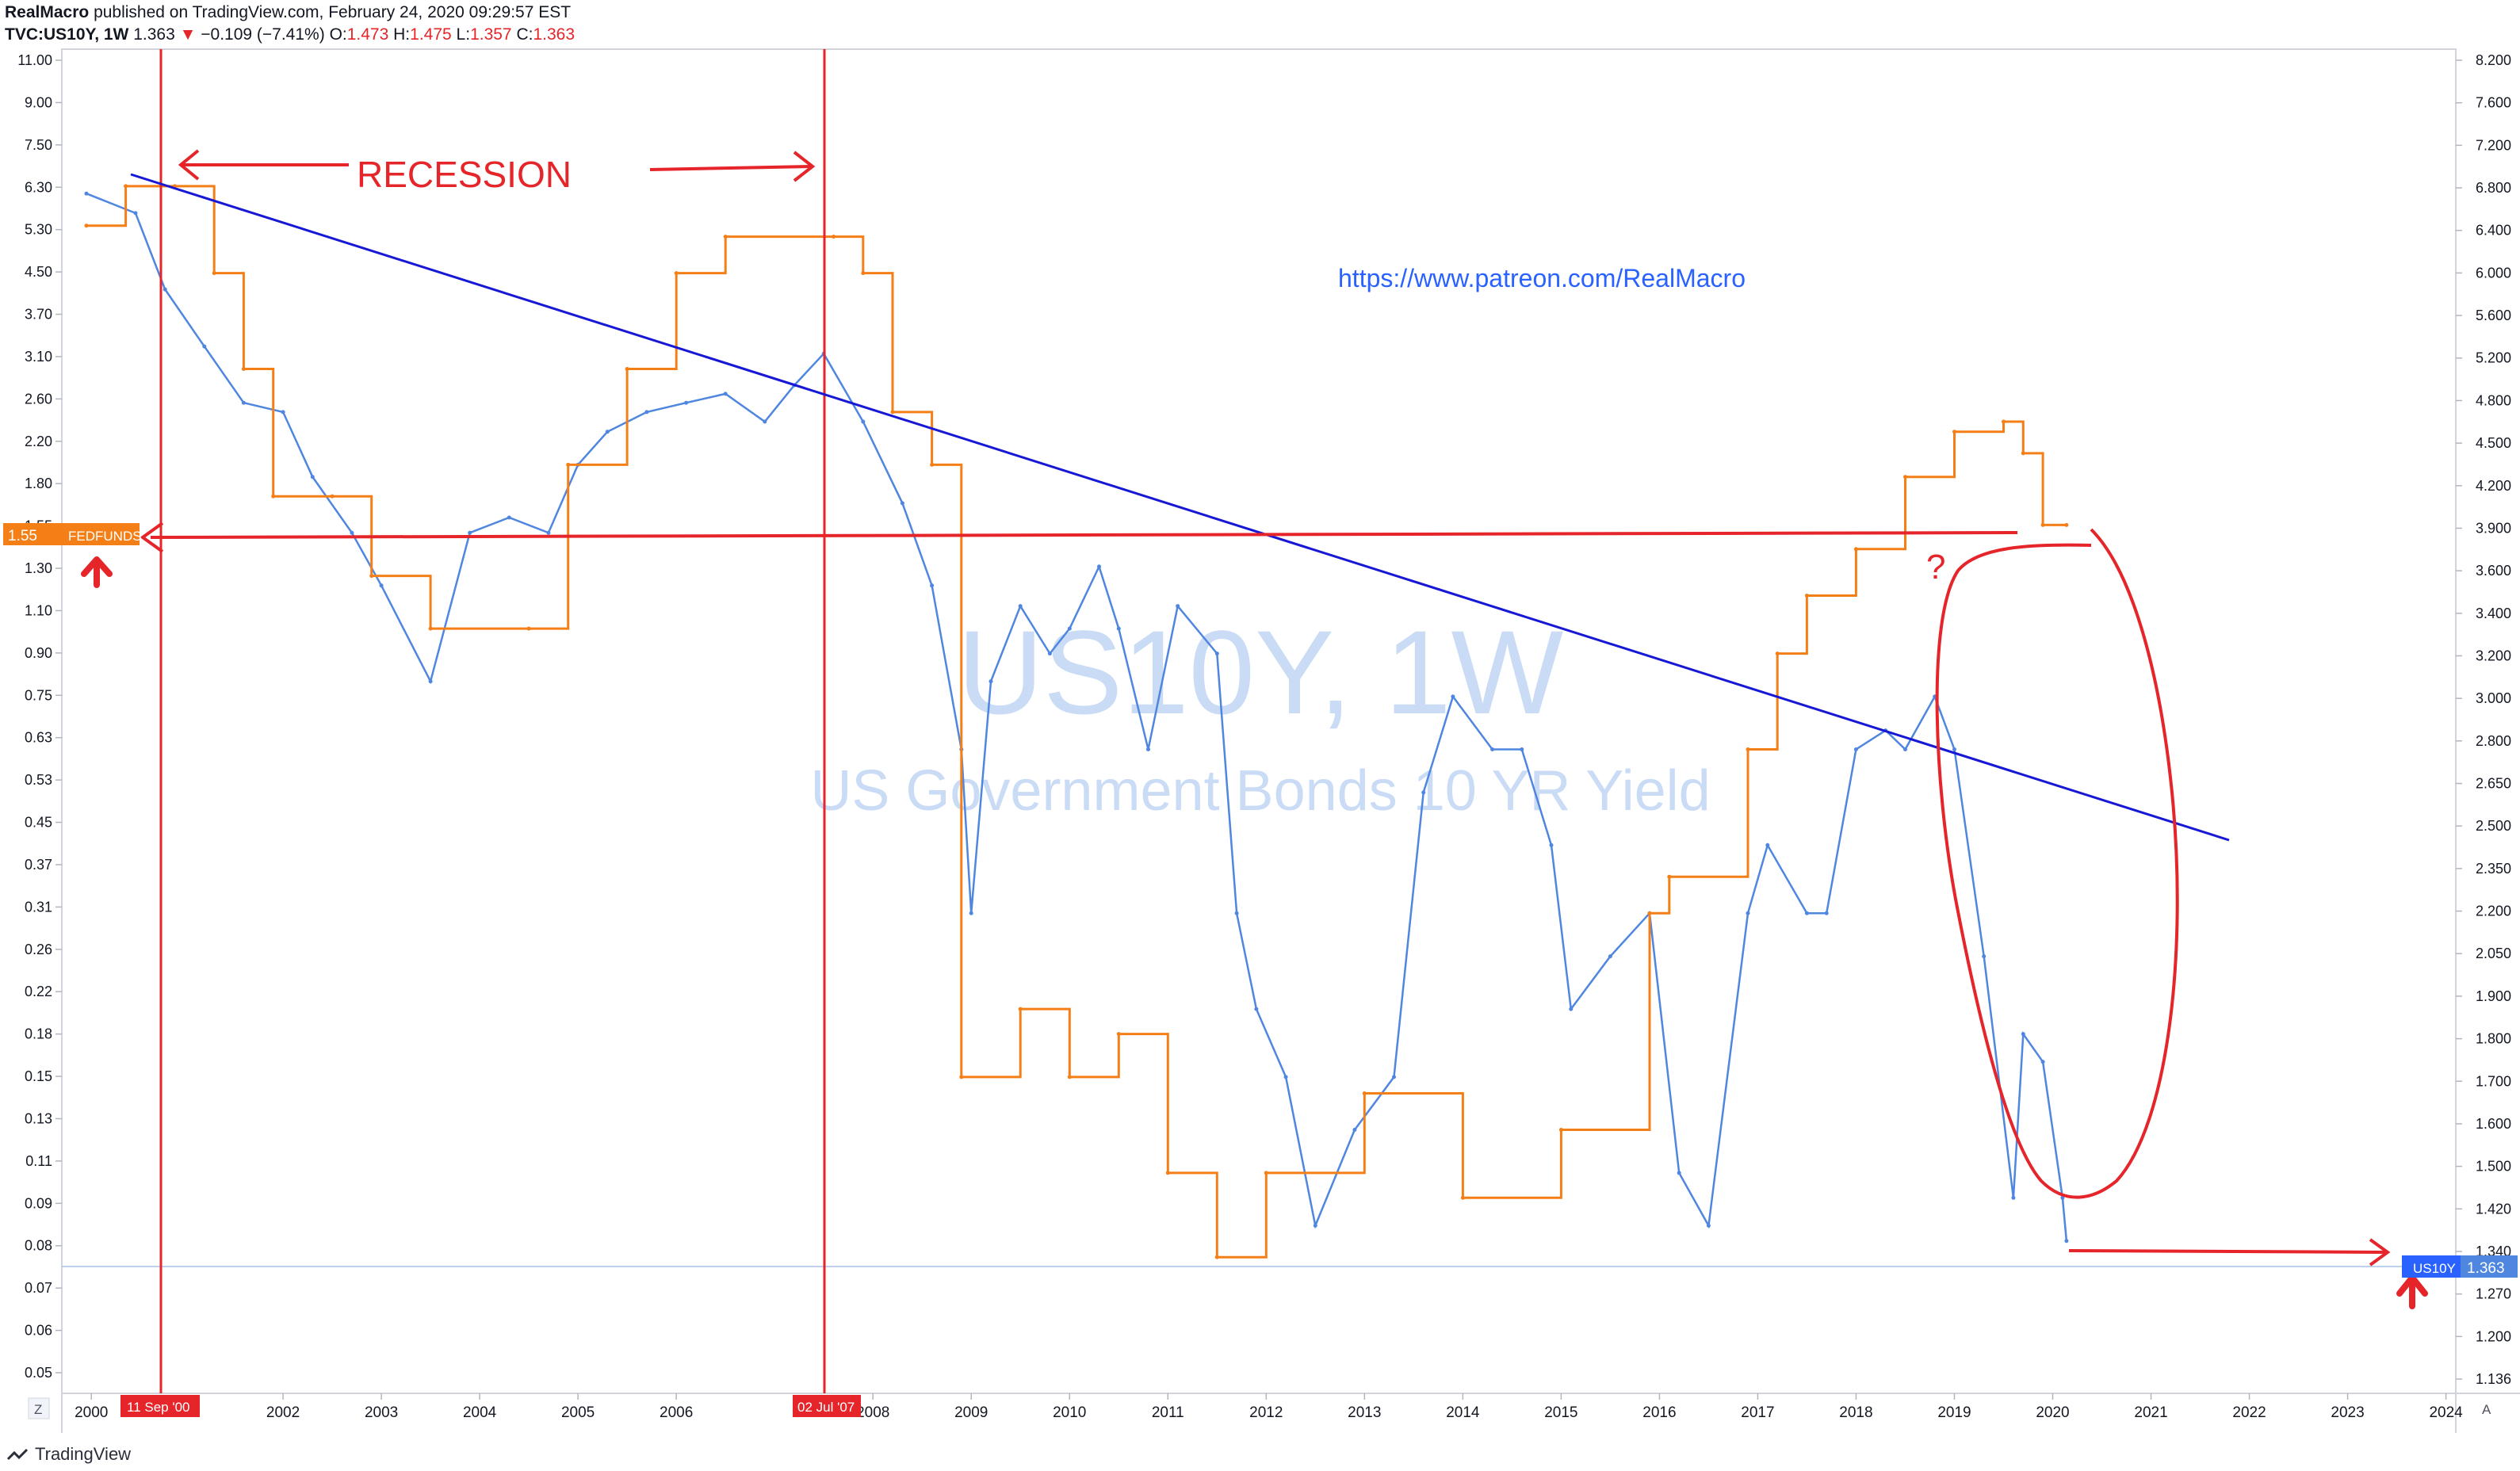 This screenshot has width=2520, height=1471. What do you see at coordinates (2446, 1412) in the screenshot?
I see `x-axis-label: 2024` at bounding box center [2446, 1412].